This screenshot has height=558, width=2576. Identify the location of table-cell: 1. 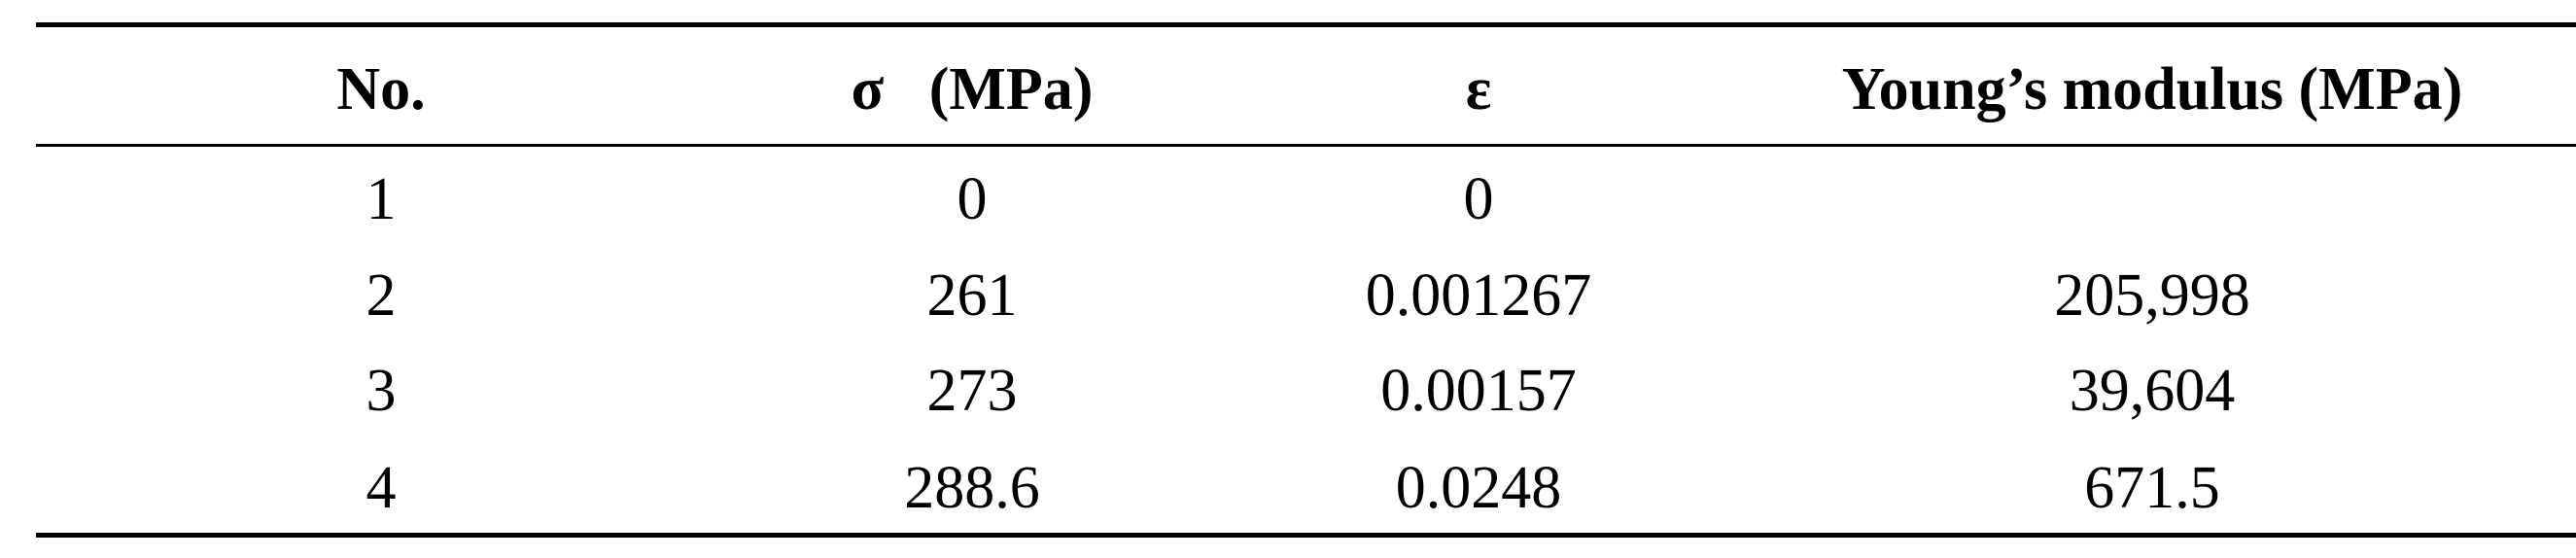
(381, 199).